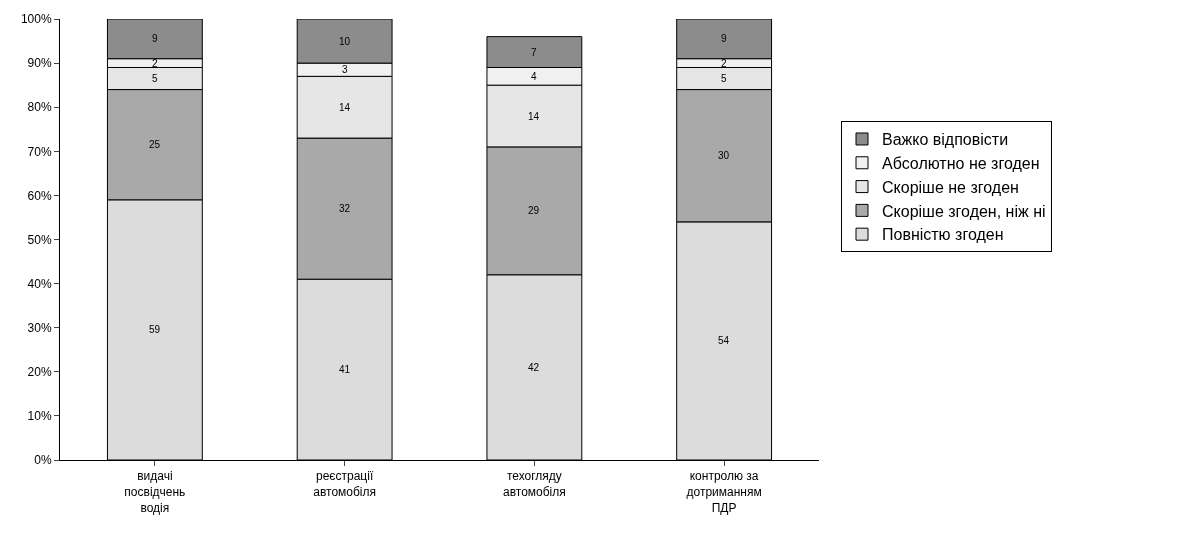 Image resolution: width=1180 pixels, height=540 pixels. What do you see at coordinates (39, 283) in the screenshot?
I see `y-tick-label: 40%` at bounding box center [39, 283].